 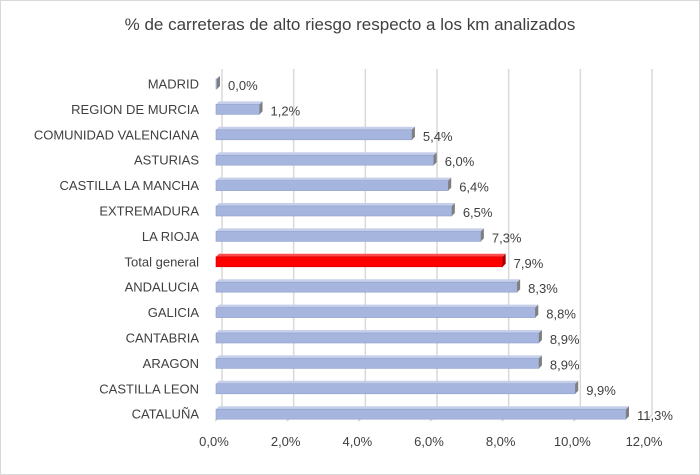 I want to click on data-label: 8,3%, so click(x=543, y=288).